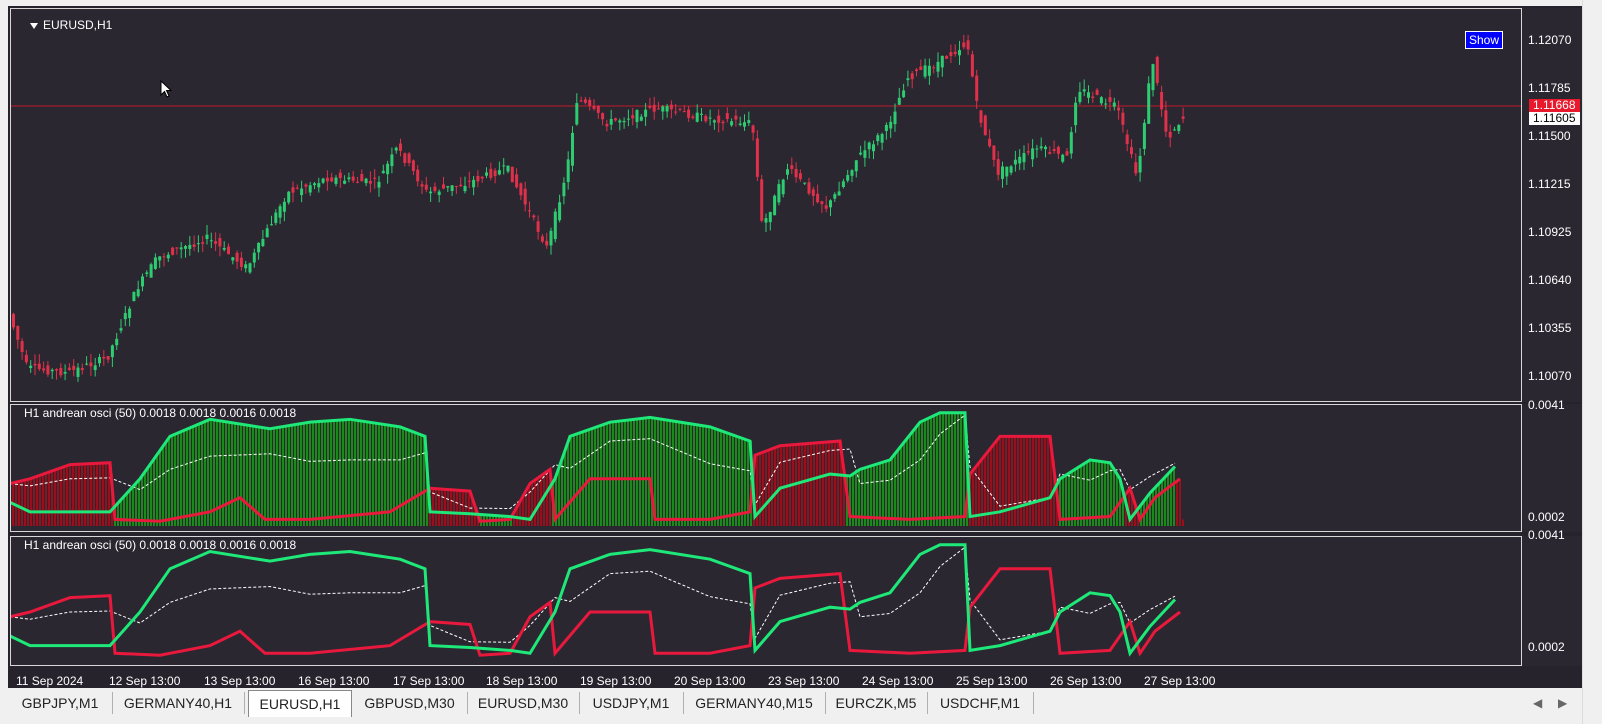 Image resolution: width=1602 pixels, height=724 pixels. I want to click on tab-germany40-h1: GERMANY40,H1, so click(178, 703).